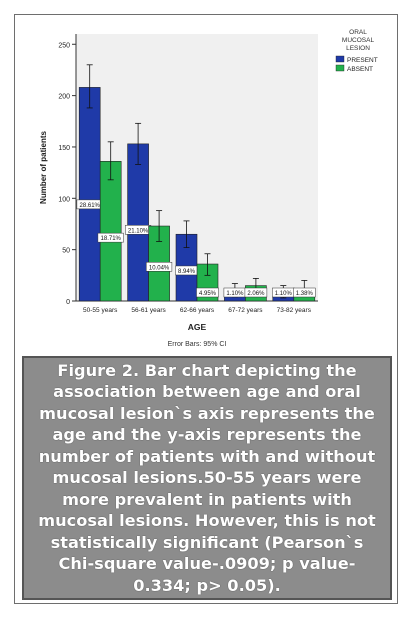 This screenshot has width=414, height=622. I want to click on data-label: 4.95%, so click(208, 294).